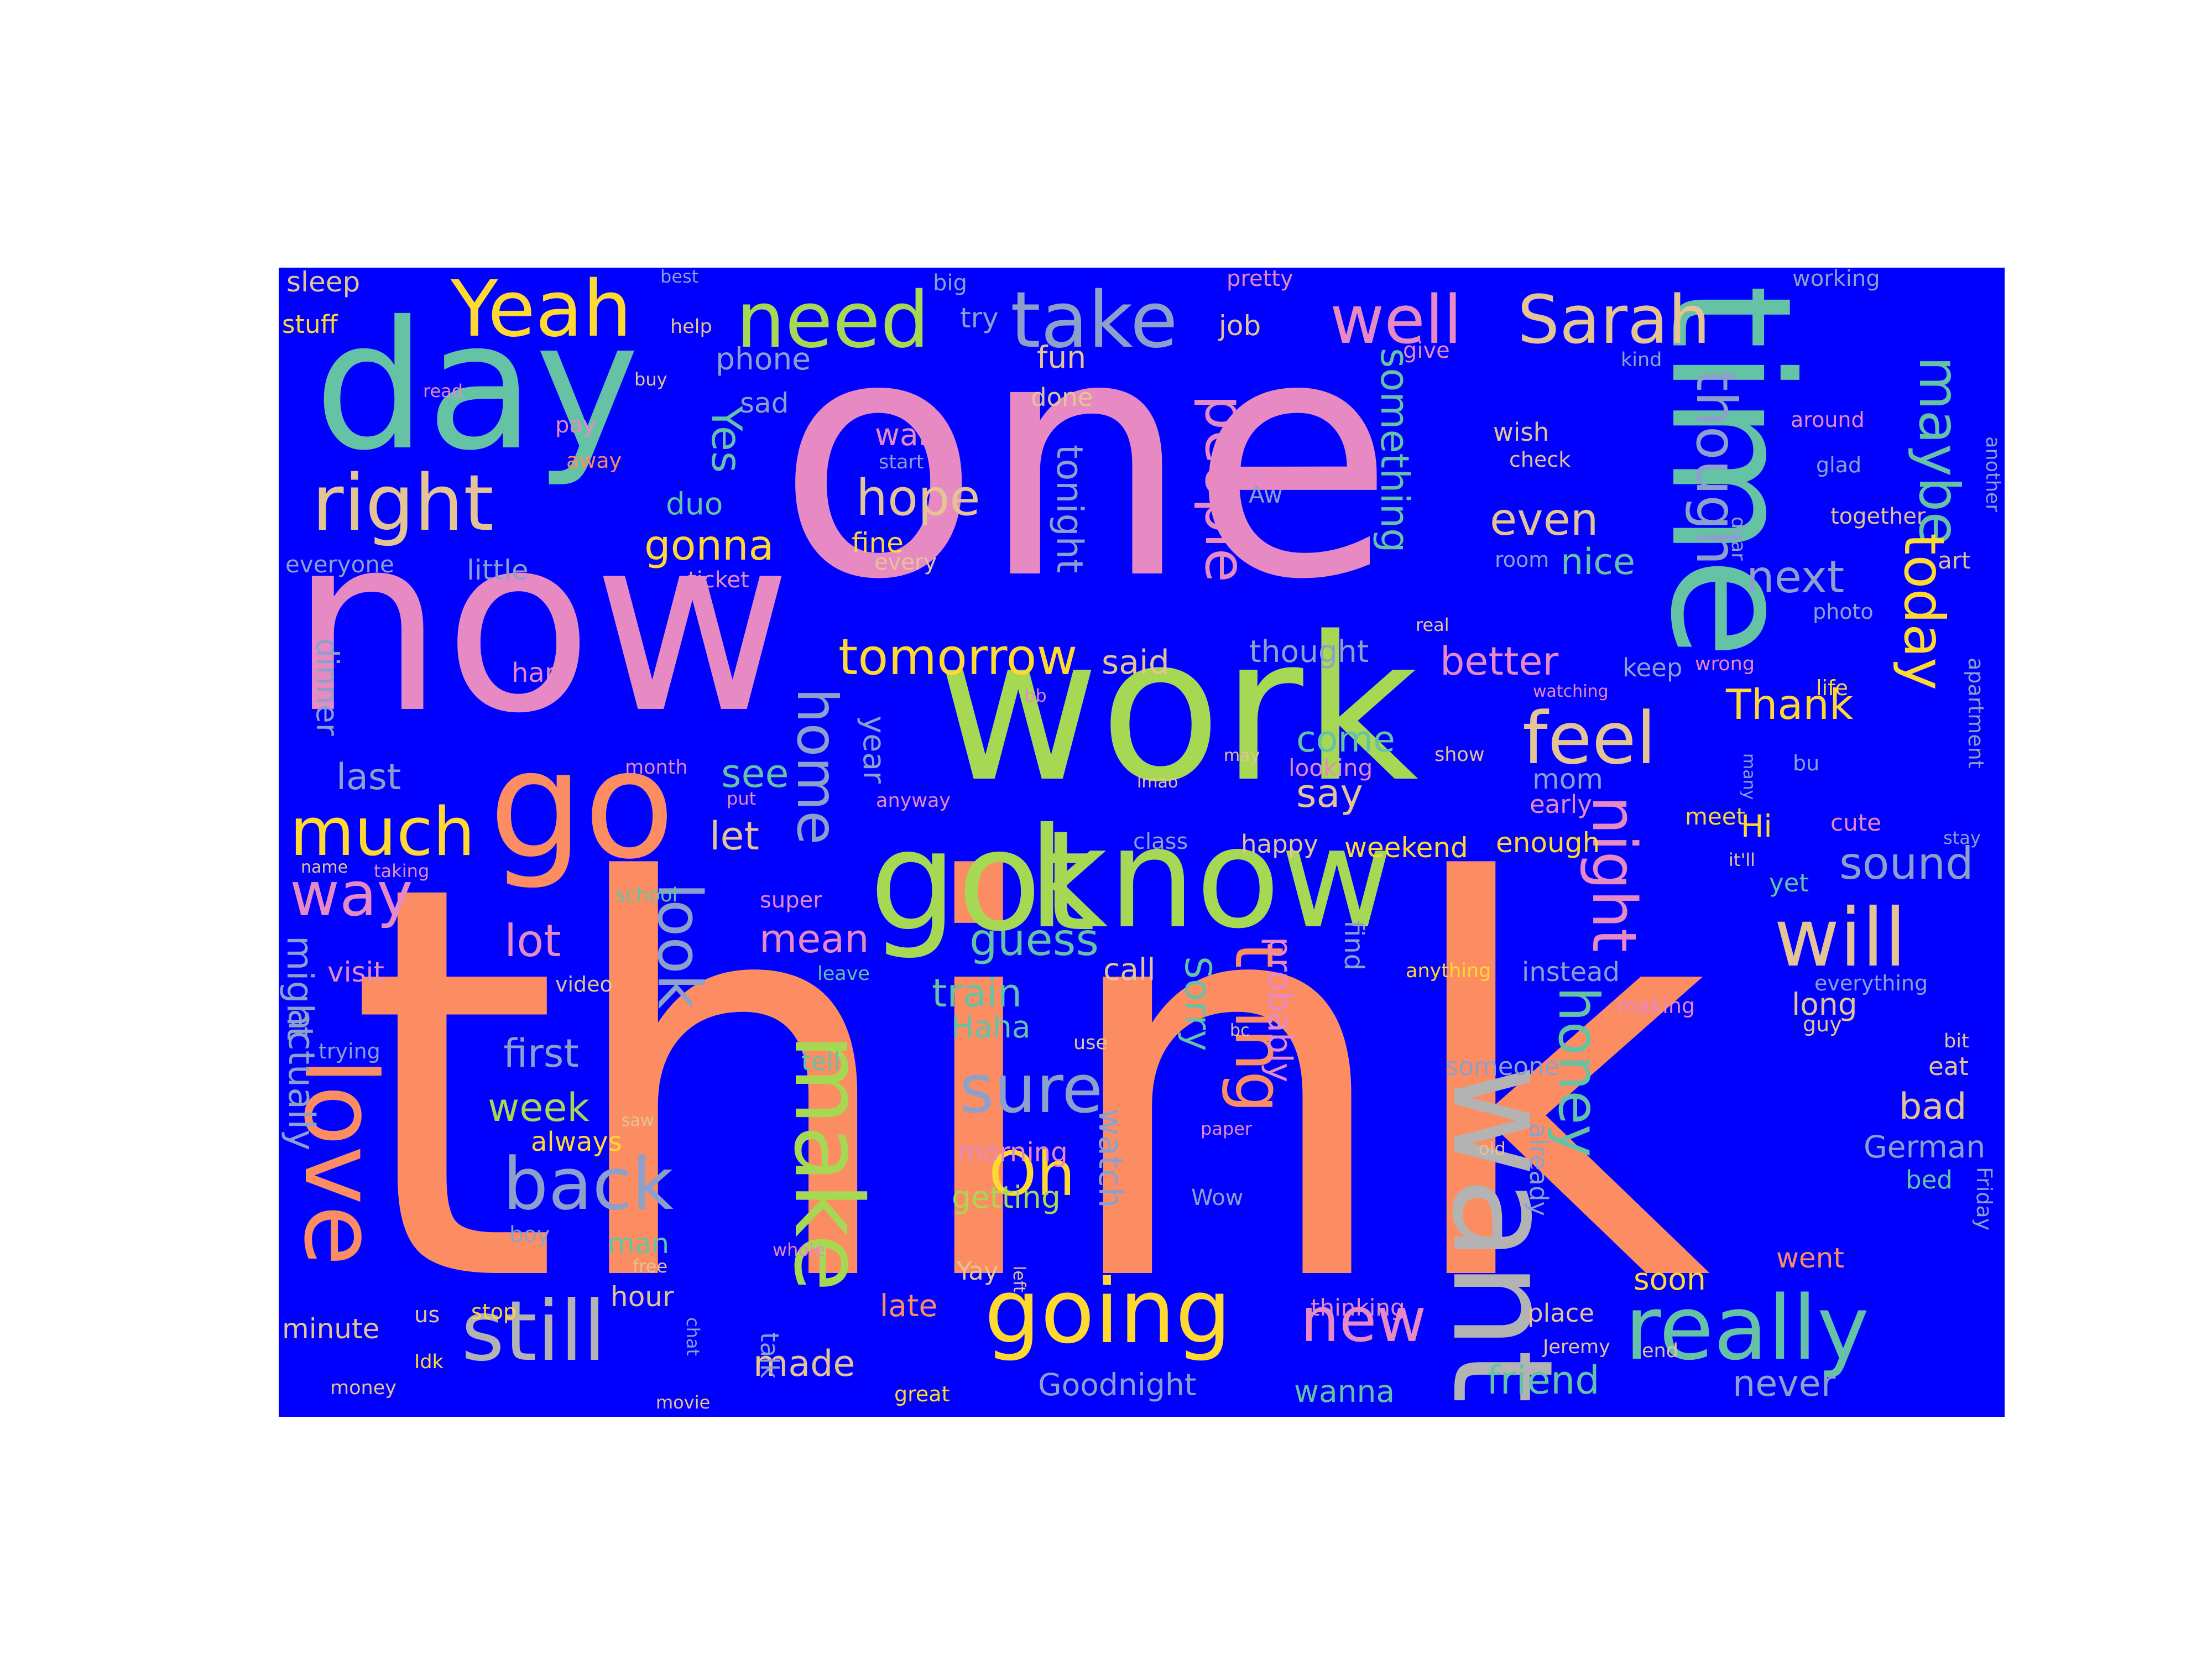 Image resolution: width=2212 pixels, height=1659 pixels. I want to click on word-everyone: everyone, so click(340, 565).